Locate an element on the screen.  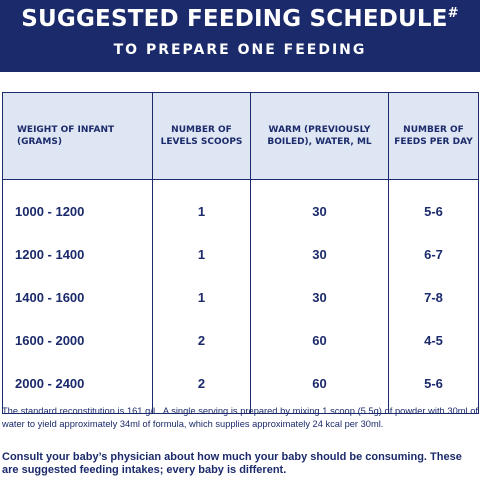
title: SUGGESTED FEEDING SCHEDULE# is located at coordinates (240, 19).